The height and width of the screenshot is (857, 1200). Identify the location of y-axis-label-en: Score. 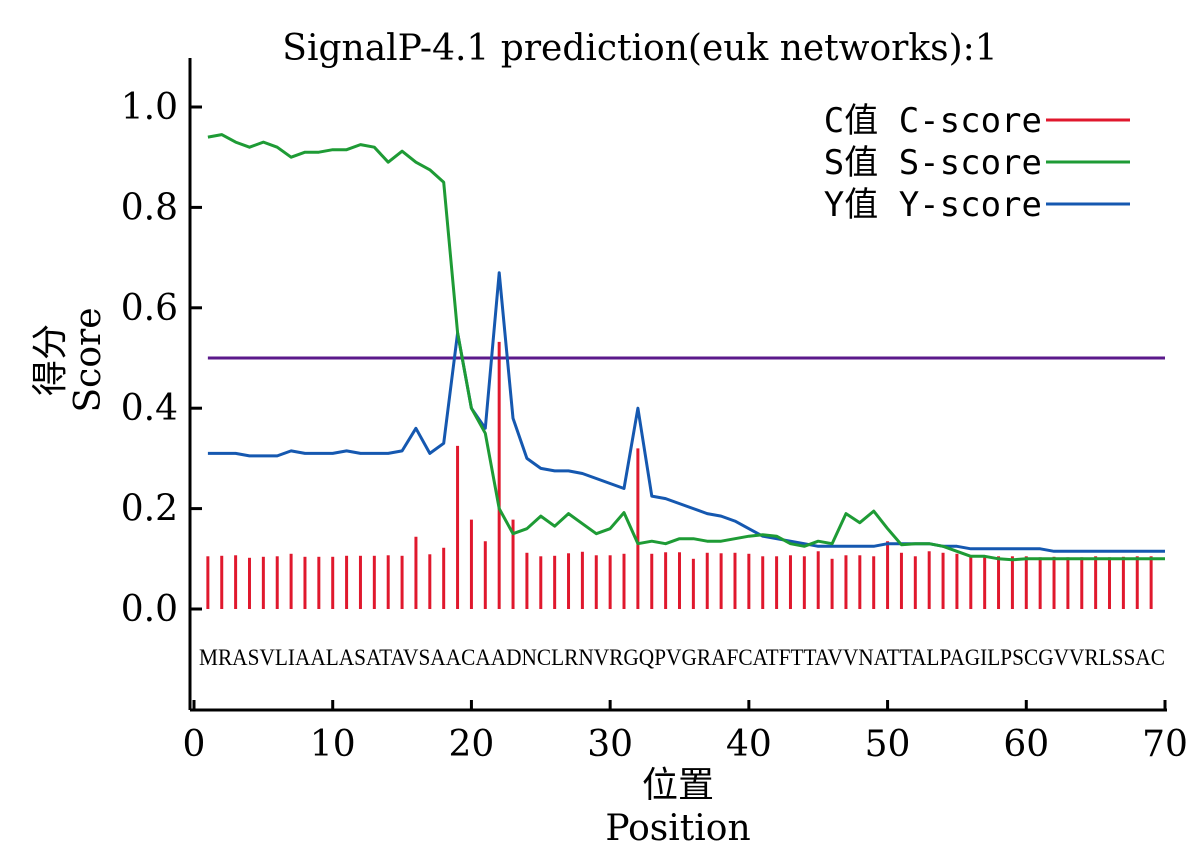
(88, 359).